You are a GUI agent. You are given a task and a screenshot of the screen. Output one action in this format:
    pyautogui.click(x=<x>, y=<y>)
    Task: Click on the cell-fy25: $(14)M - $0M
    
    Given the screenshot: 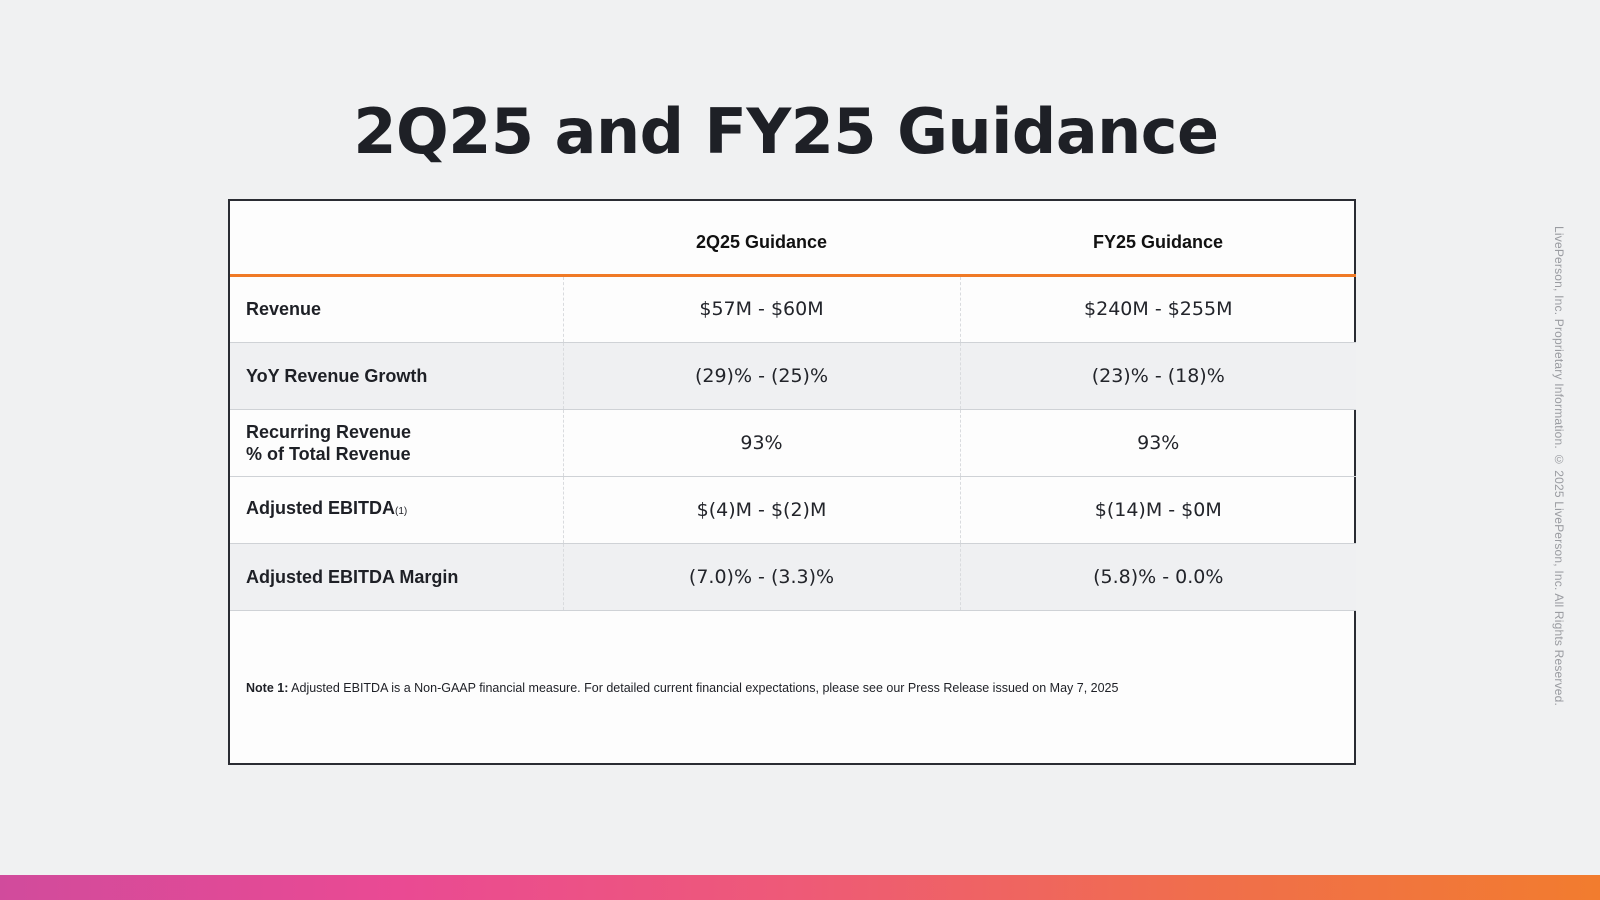 What is the action you would take?
    pyautogui.click(x=1157, y=510)
    